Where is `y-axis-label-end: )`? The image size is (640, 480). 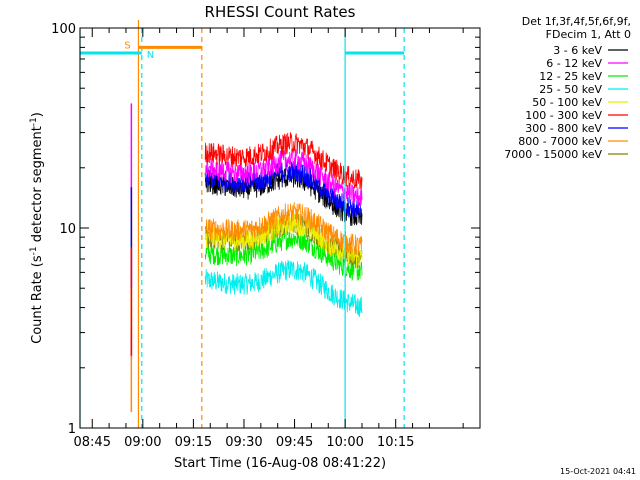 y-axis-label-end: ) is located at coordinates (37, 114).